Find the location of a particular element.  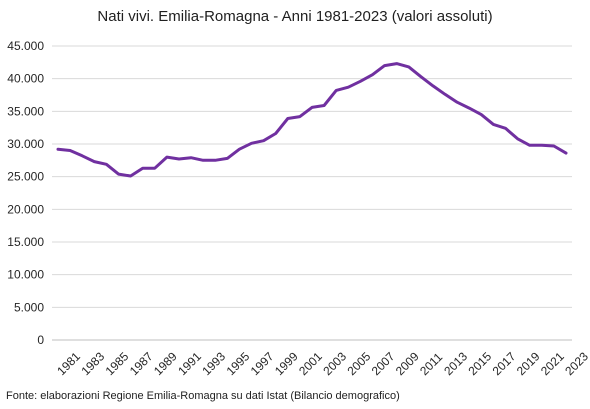

x-tick-label: 1985 is located at coordinates (117, 363).